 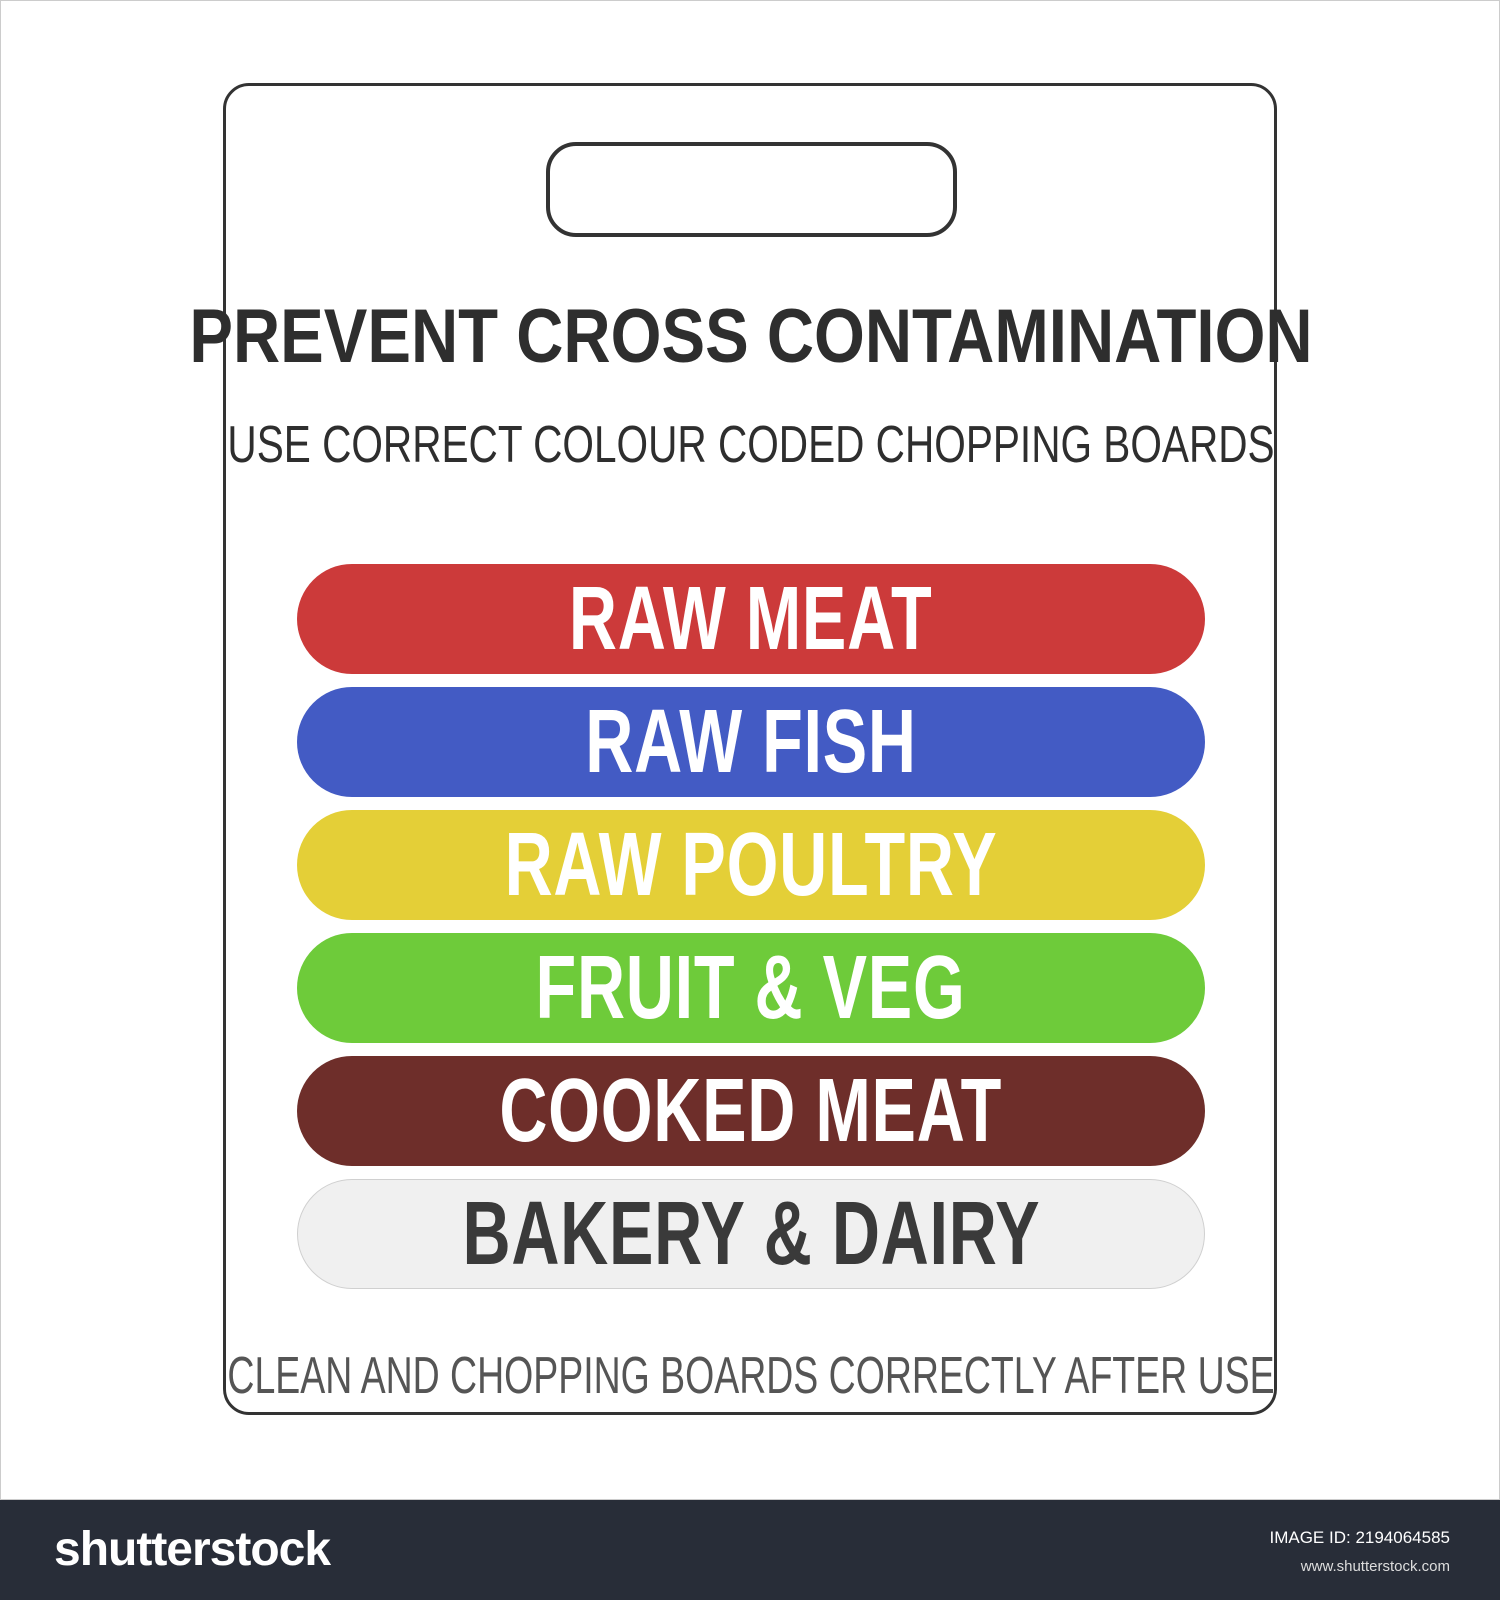 I want to click on image-id: IMAGE ID: 2194064585, so click(x=1359, y=1537).